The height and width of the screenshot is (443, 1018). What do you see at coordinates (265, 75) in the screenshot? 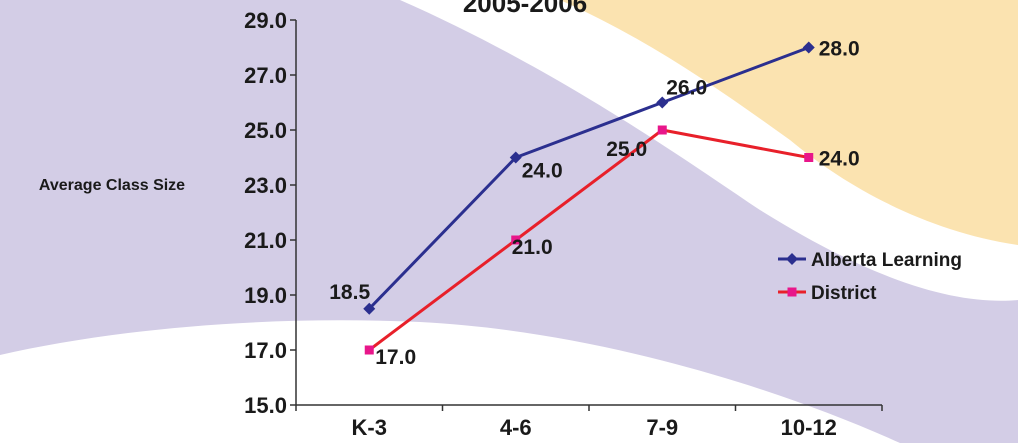
I see `y-tick-label: 27.0` at bounding box center [265, 75].